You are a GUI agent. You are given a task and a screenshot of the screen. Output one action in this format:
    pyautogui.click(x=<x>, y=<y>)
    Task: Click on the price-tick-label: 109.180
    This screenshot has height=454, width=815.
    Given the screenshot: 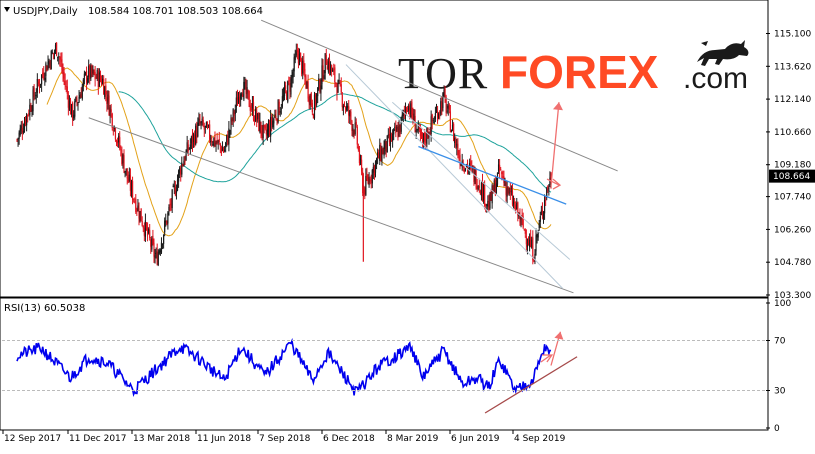 What is the action you would take?
    pyautogui.click(x=792, y=166)
    